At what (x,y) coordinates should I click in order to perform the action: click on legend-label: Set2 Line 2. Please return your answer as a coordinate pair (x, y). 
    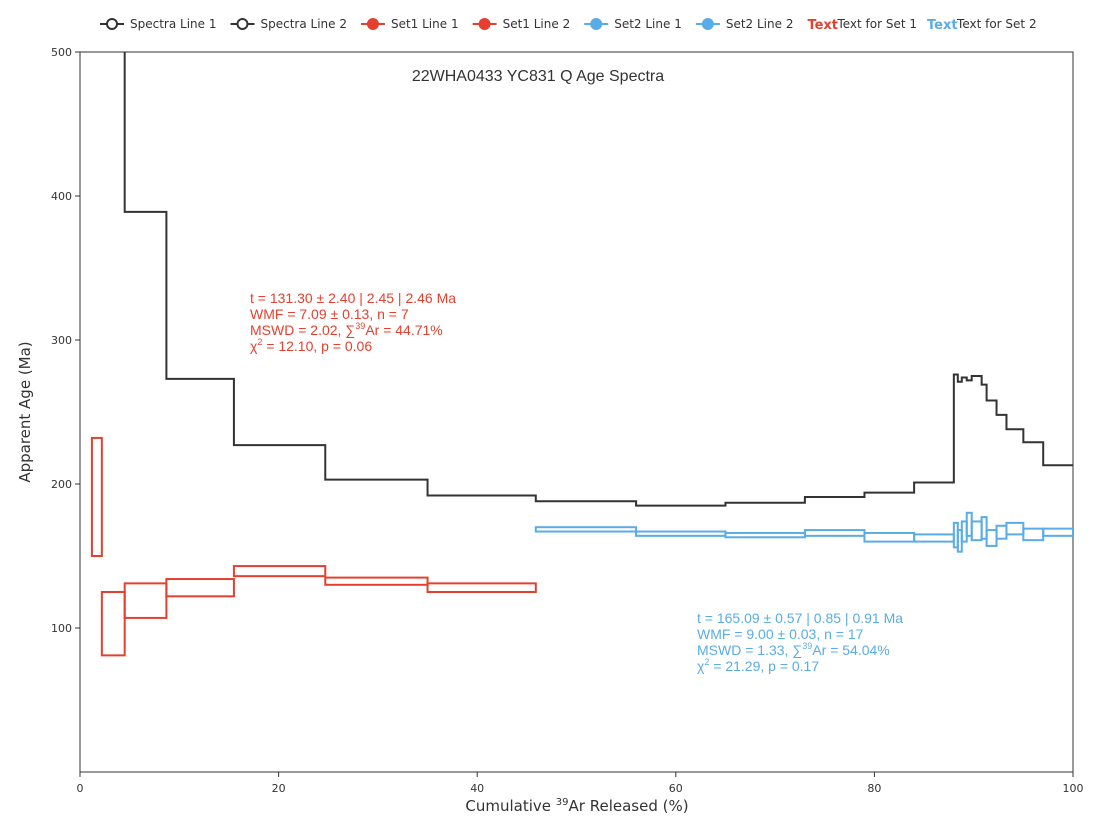
    Looking at the image, I should click on (760, 24).